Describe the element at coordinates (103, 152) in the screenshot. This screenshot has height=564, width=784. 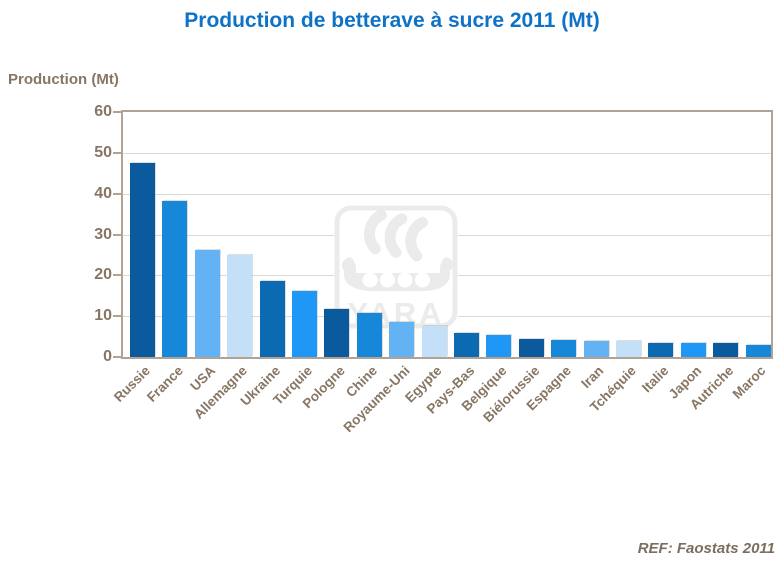
I see `y-tick-label: 50` at that location.